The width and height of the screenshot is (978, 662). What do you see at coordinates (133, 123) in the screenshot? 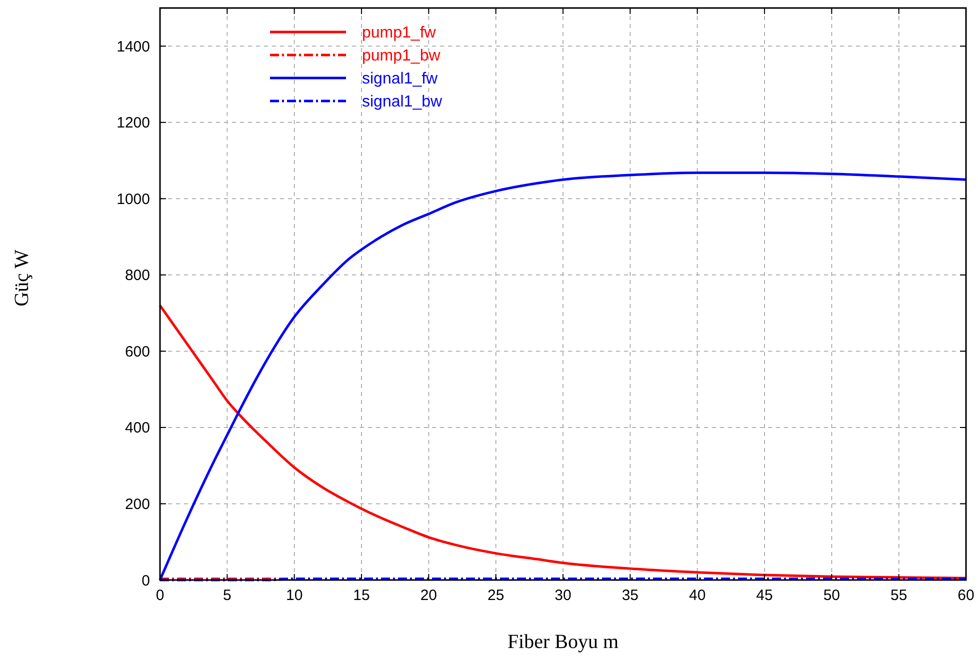
I see `y-tick-label: 1200` at bounding box center [133, 123].